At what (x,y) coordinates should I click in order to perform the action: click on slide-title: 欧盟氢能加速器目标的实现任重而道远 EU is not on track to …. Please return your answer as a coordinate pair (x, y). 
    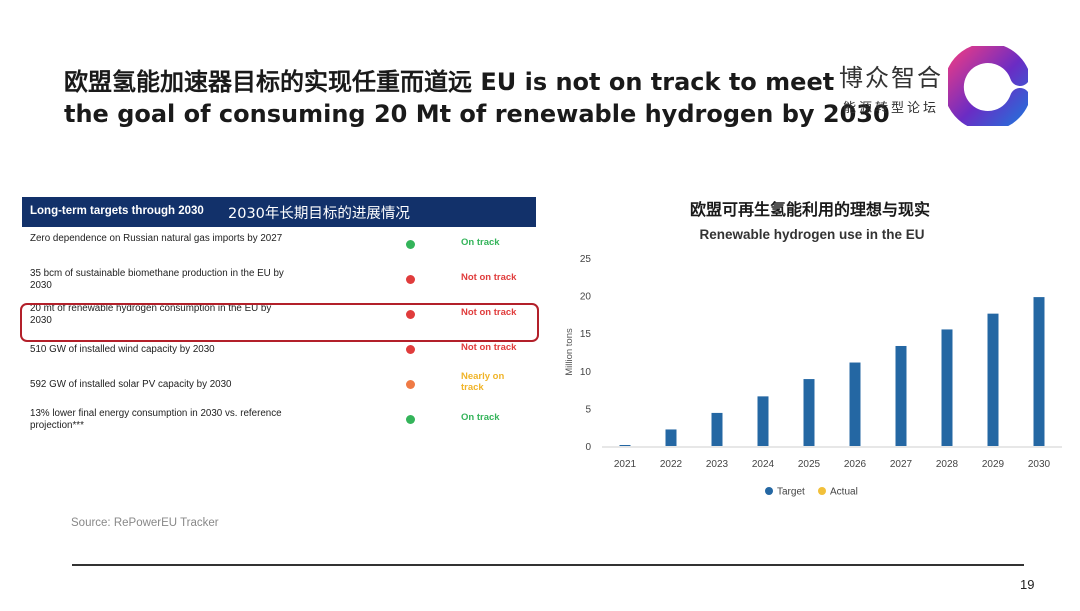
    Looking at the image, I should click on (477, 98).